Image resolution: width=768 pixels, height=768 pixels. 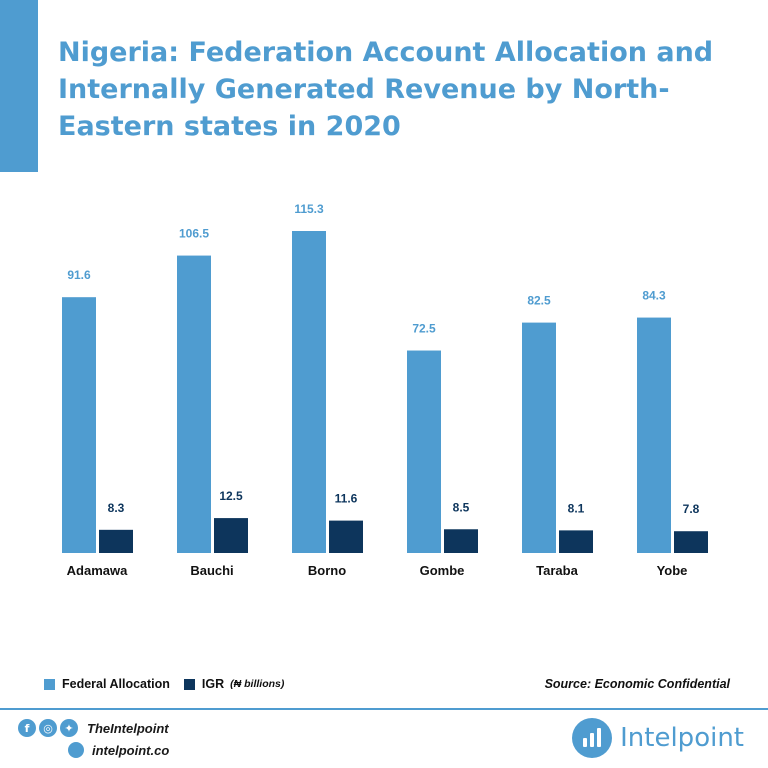 What do you see at coordinates (346, 536) in the screenshot?
I see `bar-igr-borno` at bounding box center [346, 536].